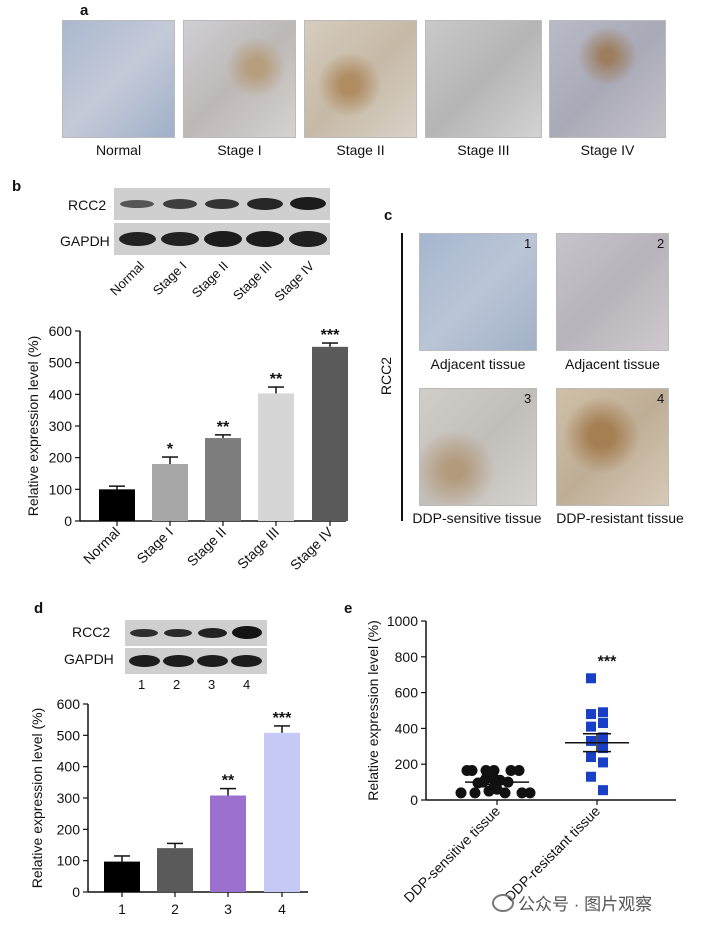  I want to click on ihc-label: Stage I, so click(239, 150).